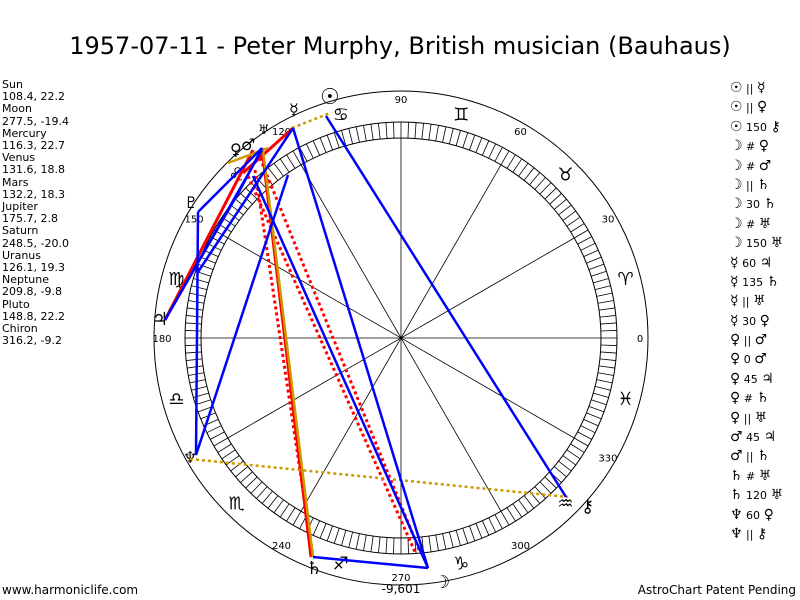 The width and height of the screenshot is (800, 600). I want to click on zodiac-sign-icon: ♓, so click(626, 399).